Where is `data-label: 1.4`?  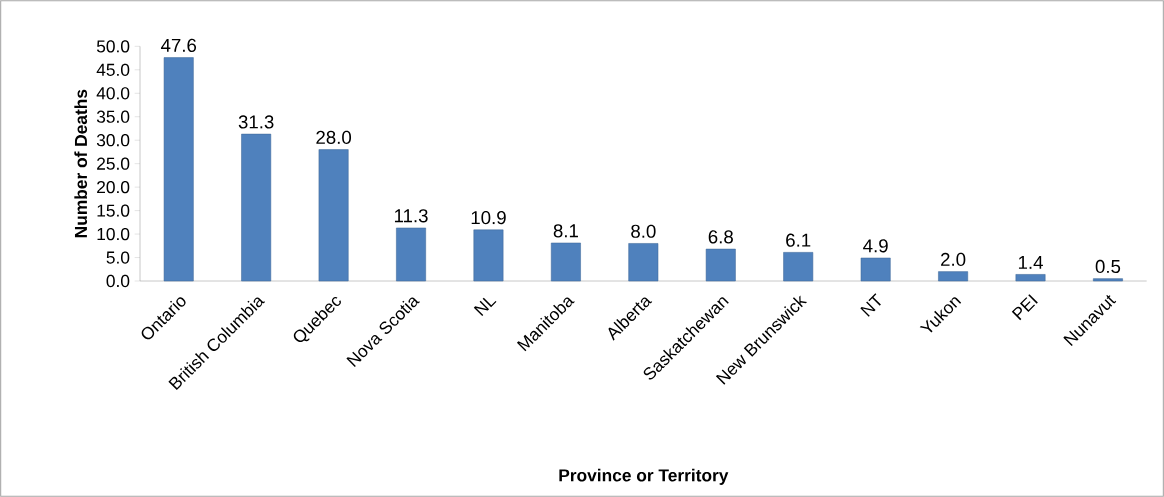 data-label: 1.4 is located at coordinates (1030, 262).